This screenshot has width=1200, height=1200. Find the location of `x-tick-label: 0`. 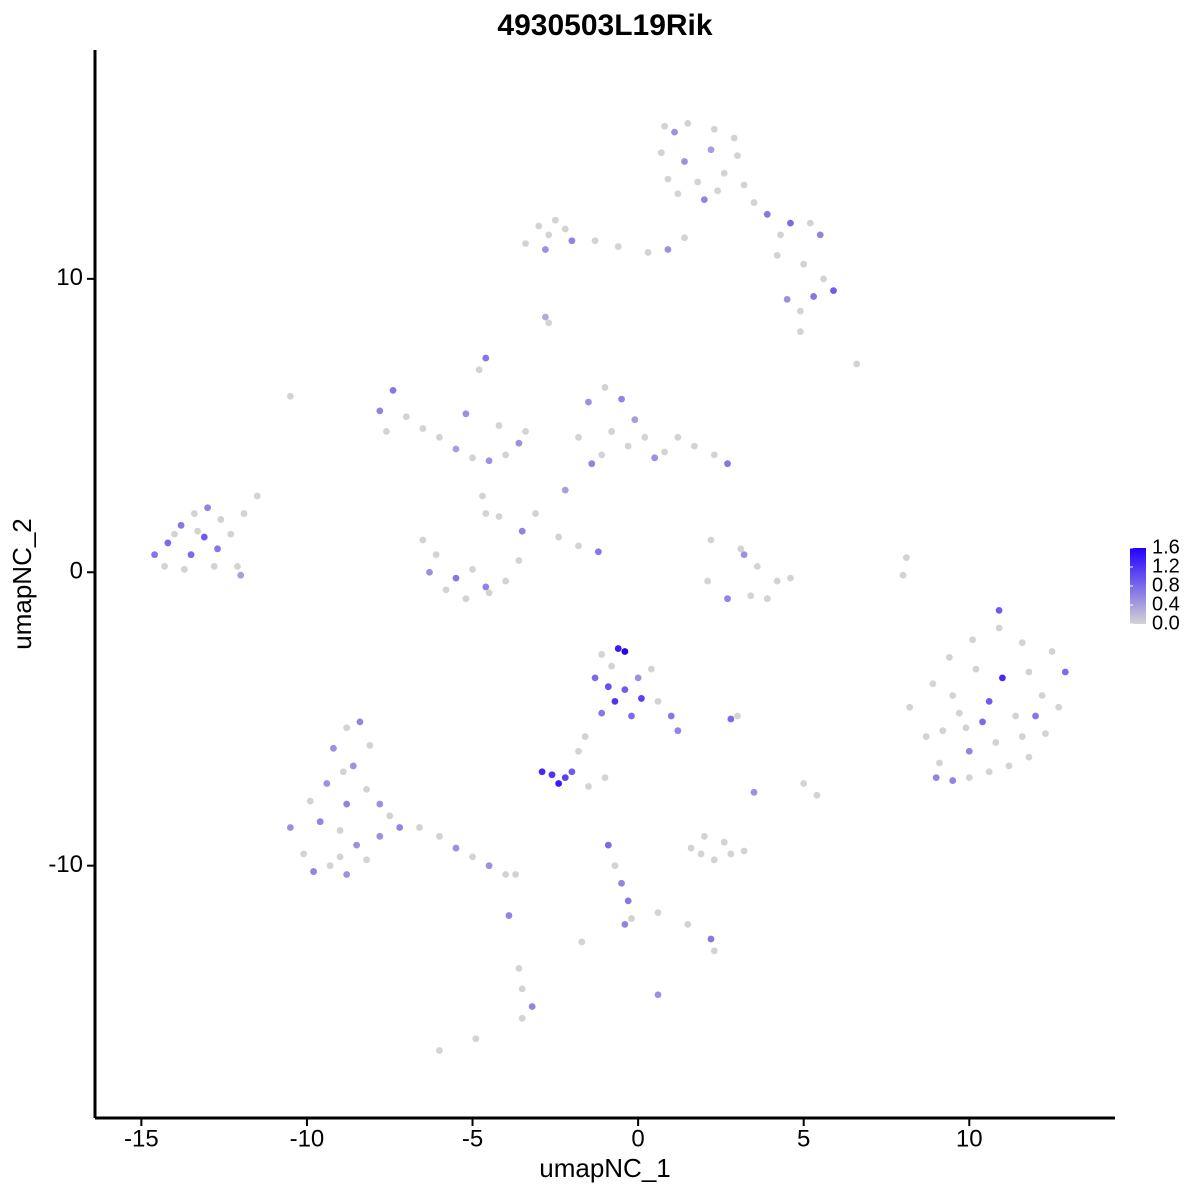

x-tick-label: 0 is located at coordinates (637, 1138).